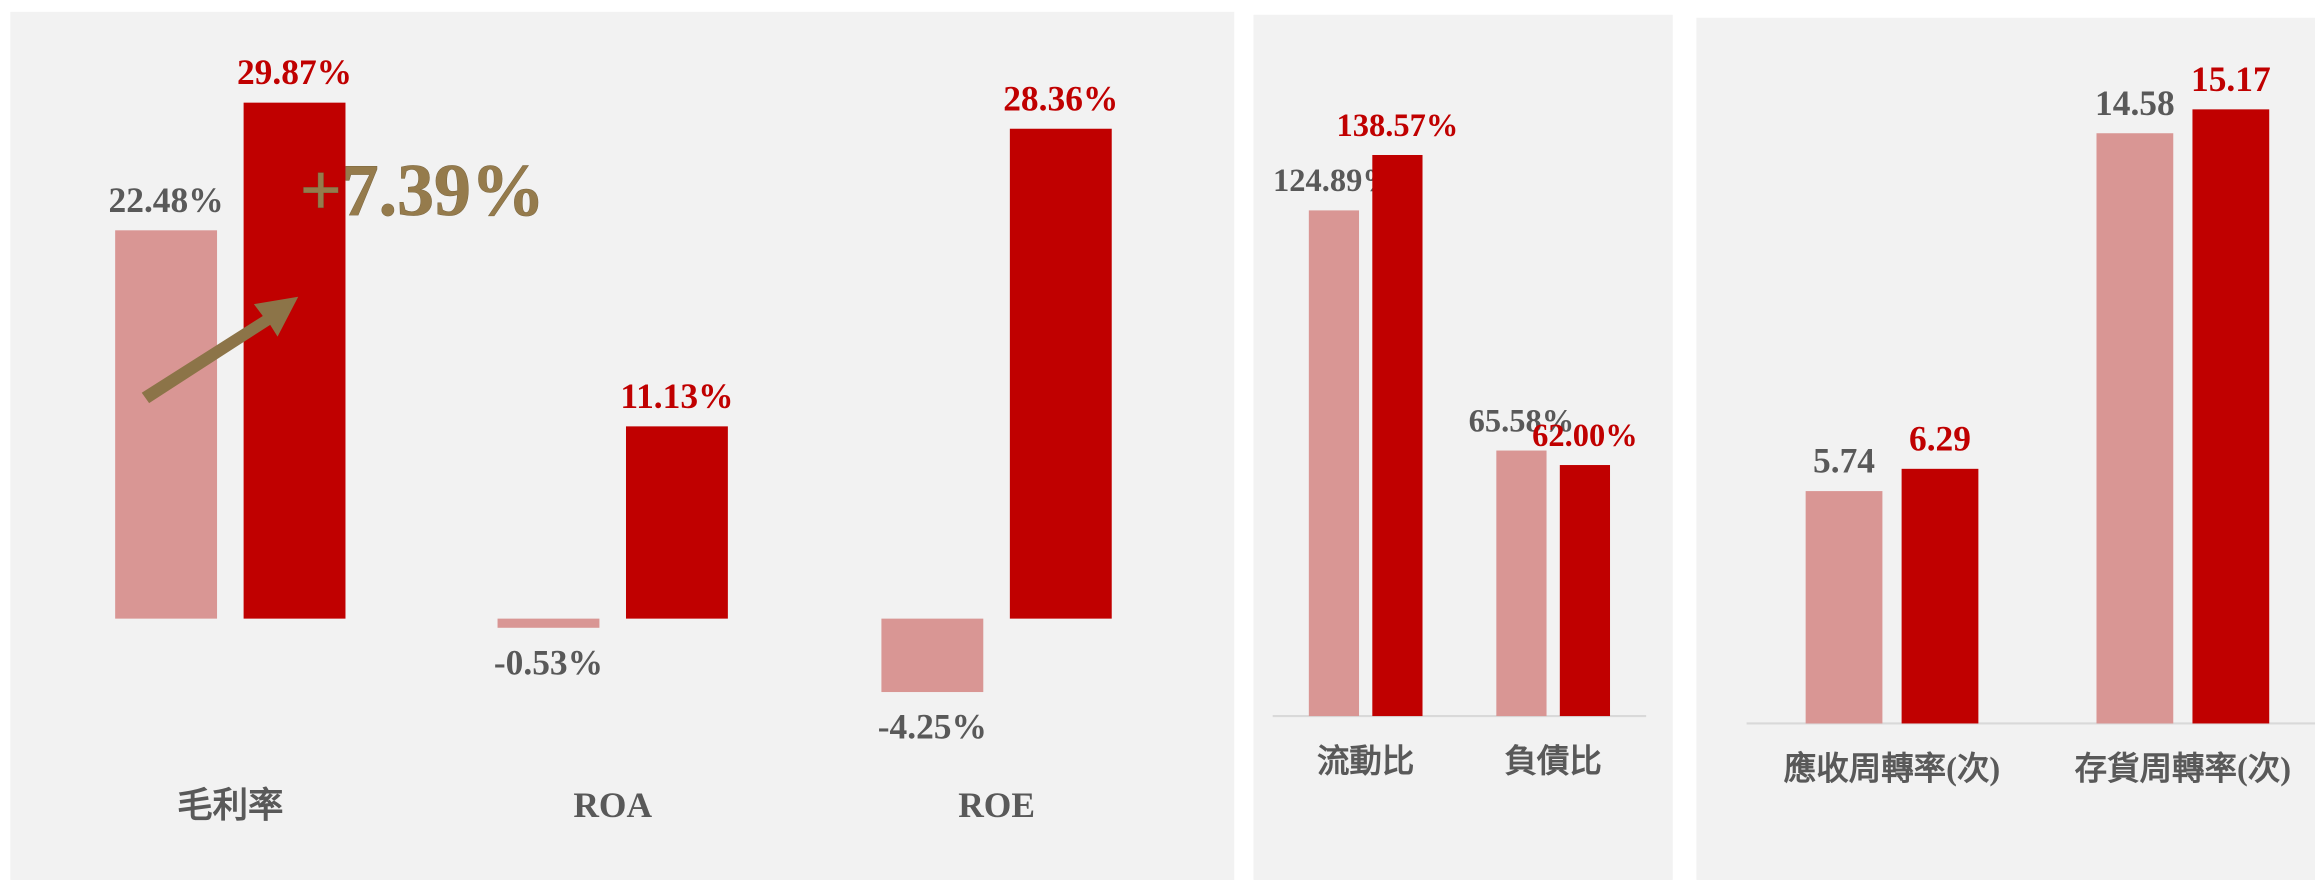  Describe the element at coordinates (1522, 421) in the screenshot. I see `data-label: 65.58%` at that location.